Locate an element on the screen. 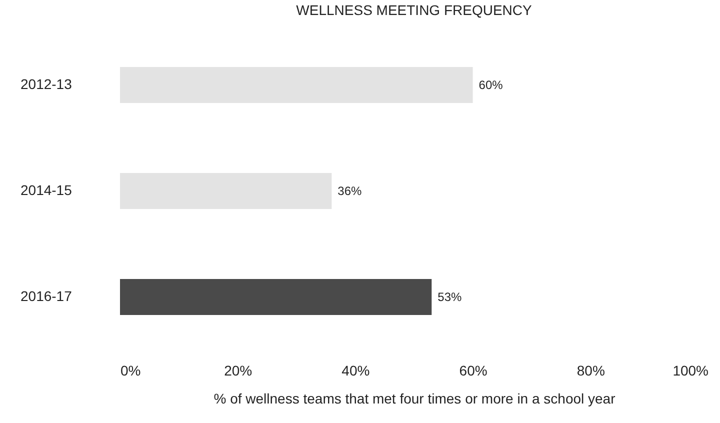 This screenshot has width=720, height=423. data-label: 60% is located at coordinates (491, 85).